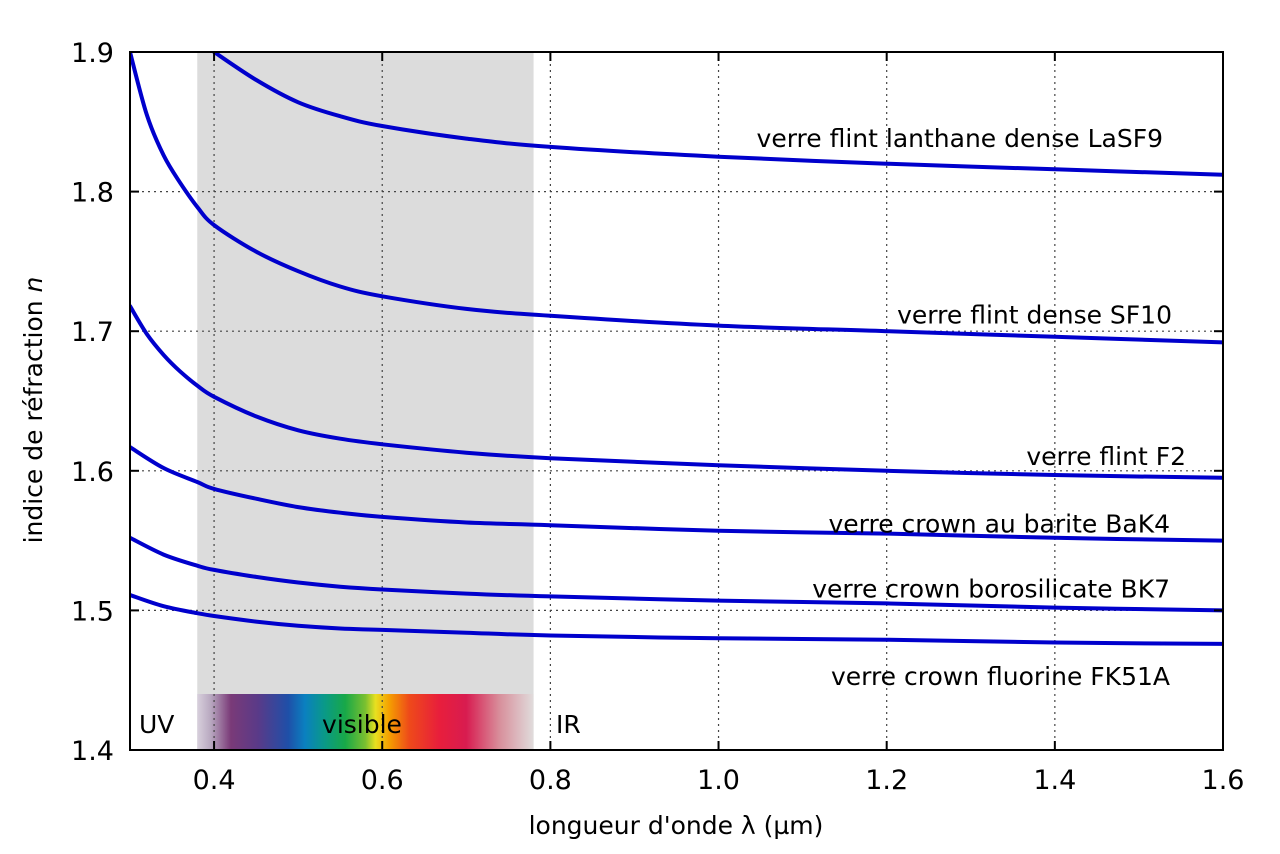 The width and height of the screenshot is (1280, 854). Describe the element at coordinates (33, 285) in the screenshot. I see `y-axis-label-symbol: n` at that location.